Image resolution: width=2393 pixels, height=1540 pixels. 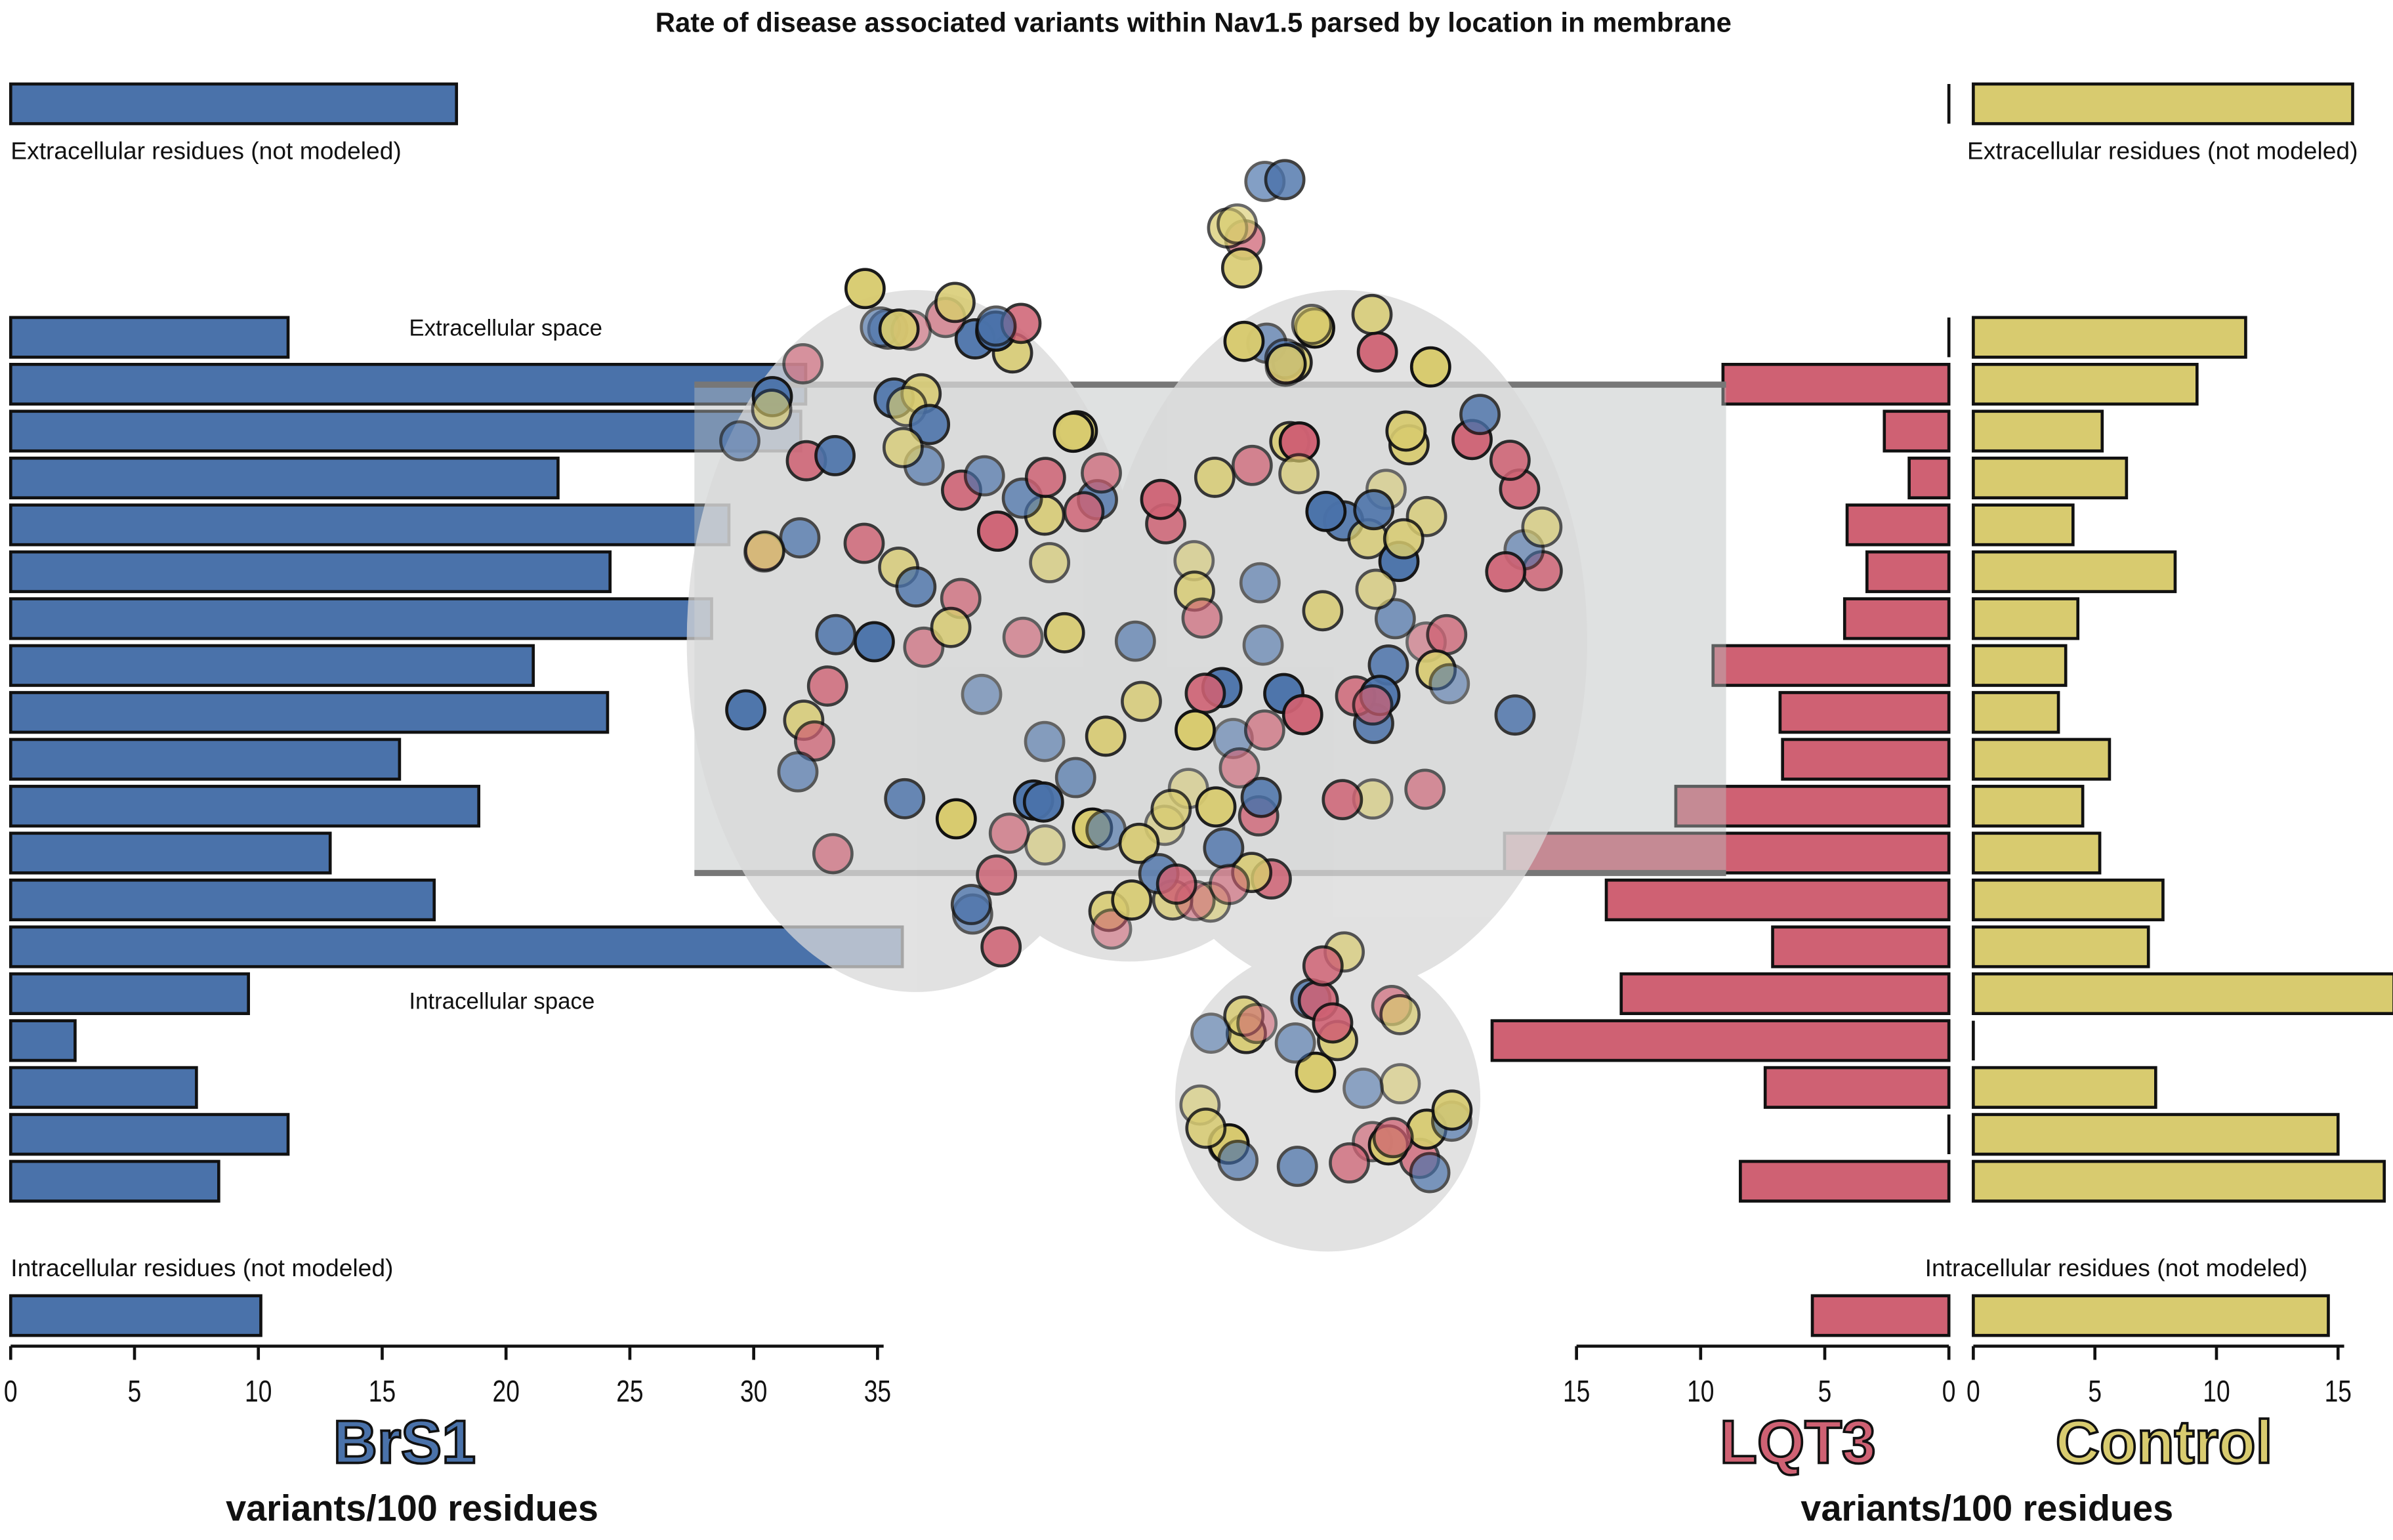 What do you see at coordinates (507, 1391) in the screenshot?
I see `x-tick-label: 20` at bounding box center [507, 1391].